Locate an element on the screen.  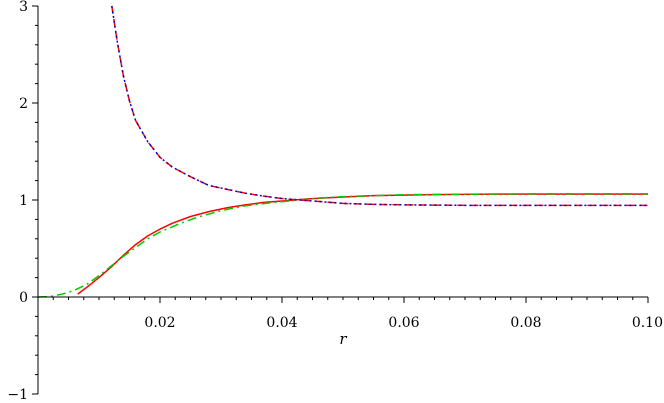
x-tick-label: 0.02 is located at coordinates (159, 323).